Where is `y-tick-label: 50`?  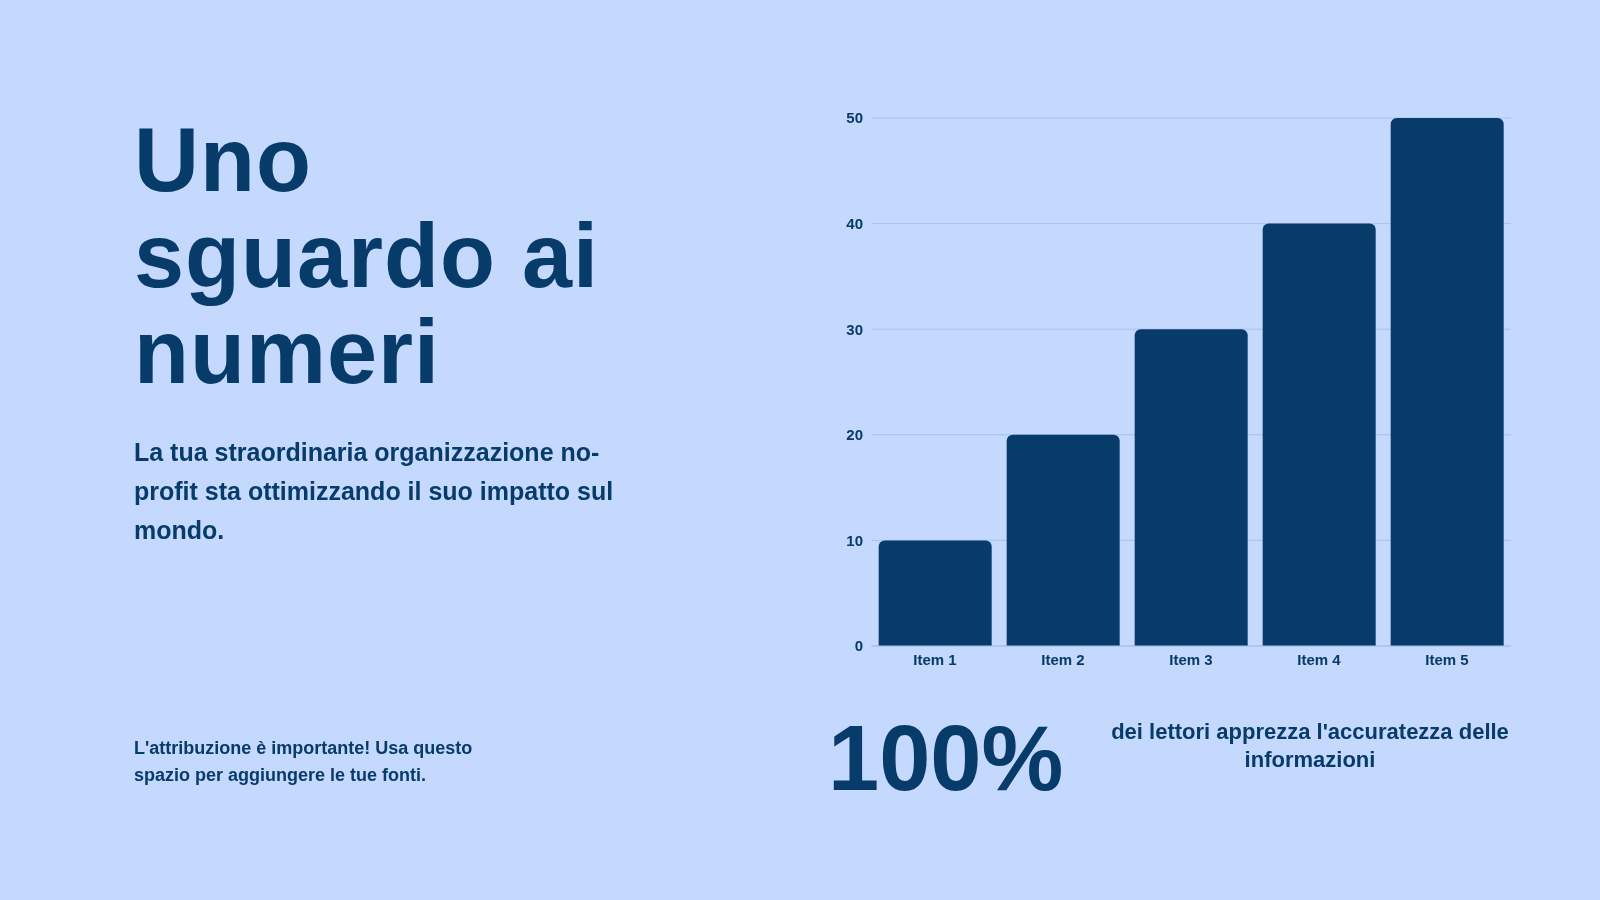
y-tick-label: 50 is located at coordinates (854, 118).